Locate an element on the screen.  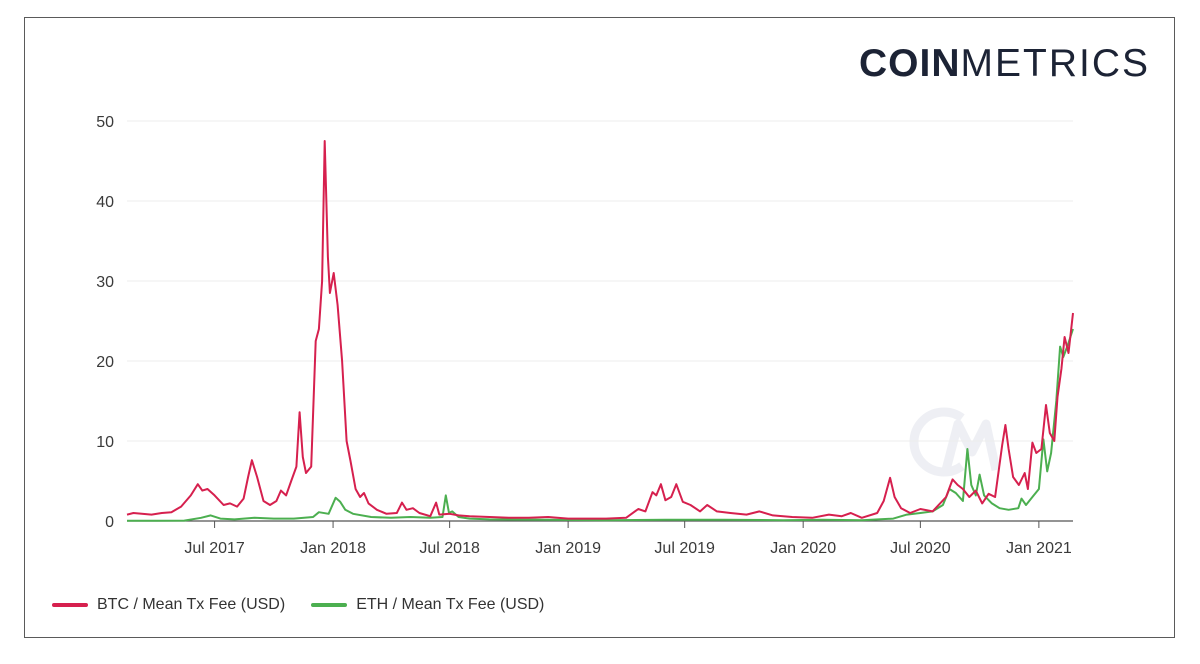
legend-item-btc: BTC / Mean Tx Fee (USD) is located at coordinates (168, 605).